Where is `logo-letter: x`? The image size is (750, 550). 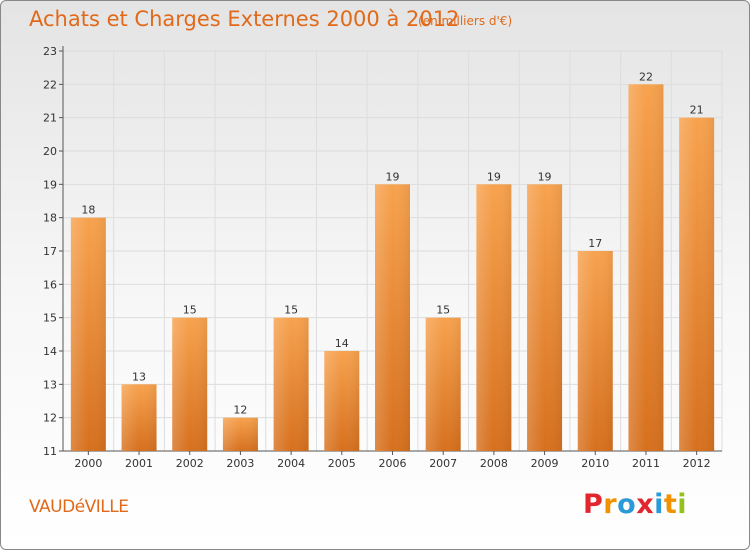
logo-letter: x is located at coordinates (645, 504).